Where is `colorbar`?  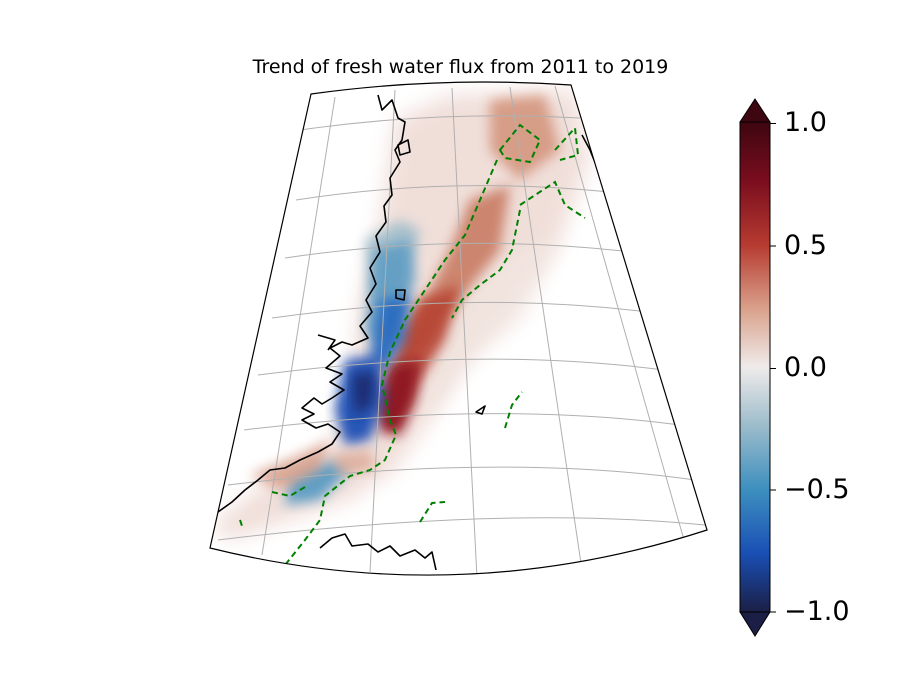
colorbar is located at coordinates (757, 367).